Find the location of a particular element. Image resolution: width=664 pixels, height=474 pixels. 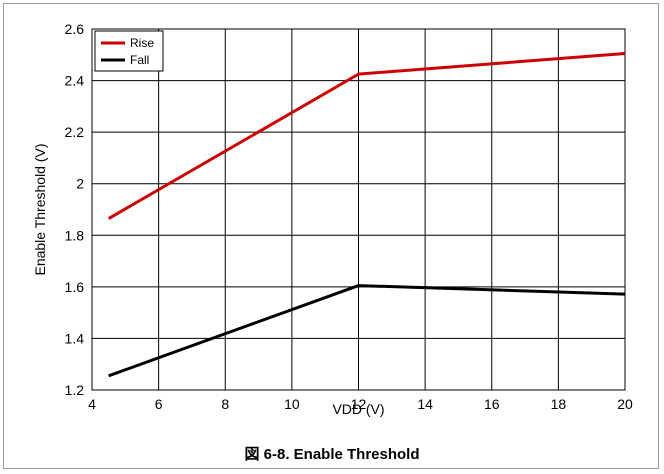

x-tick-label: 14 is located at coordinates (425, 404).